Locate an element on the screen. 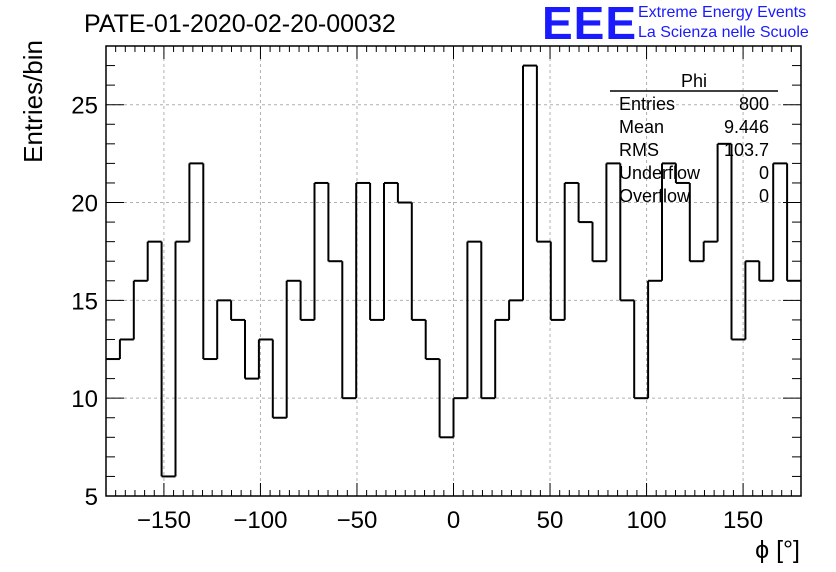 Image resolution: width=836 pixels, height=572 pixels. x-tick-label: 150 is located at coordinates (743, 520).